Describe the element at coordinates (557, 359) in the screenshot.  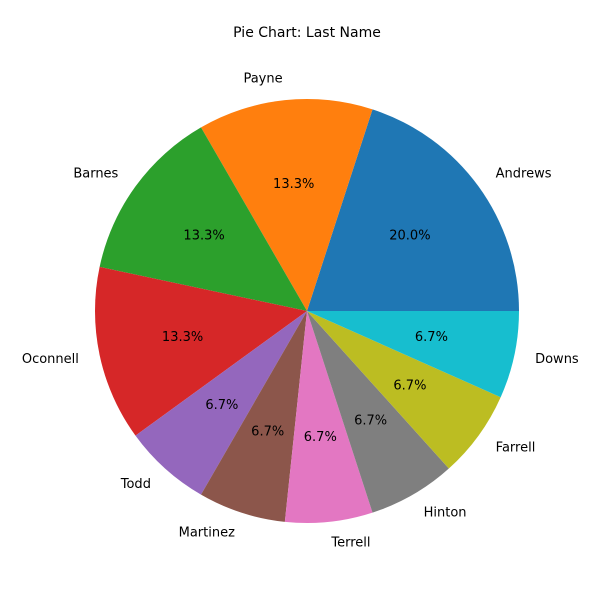
I see `slice-label-downs: Downs` at that location.